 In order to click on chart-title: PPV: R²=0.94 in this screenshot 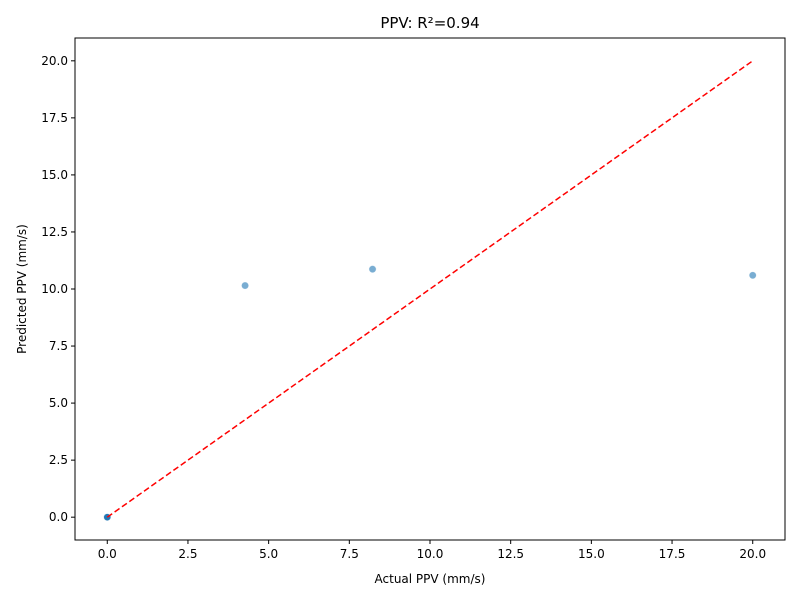, I will do `click(429, 23)`.